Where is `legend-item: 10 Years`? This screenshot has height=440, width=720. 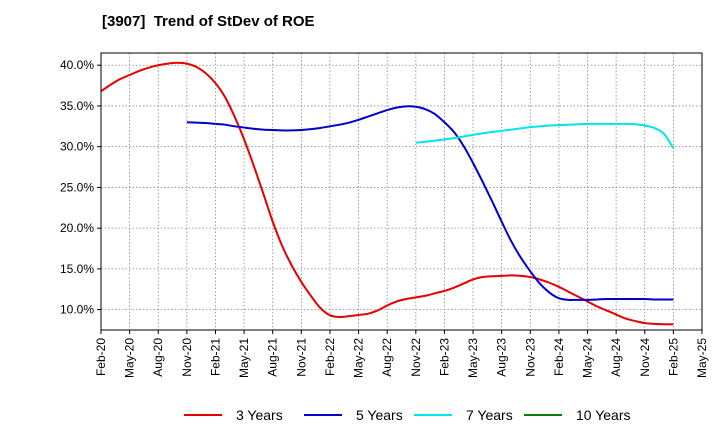
legend-item: 10 Years is located at coordinates (577, 415).